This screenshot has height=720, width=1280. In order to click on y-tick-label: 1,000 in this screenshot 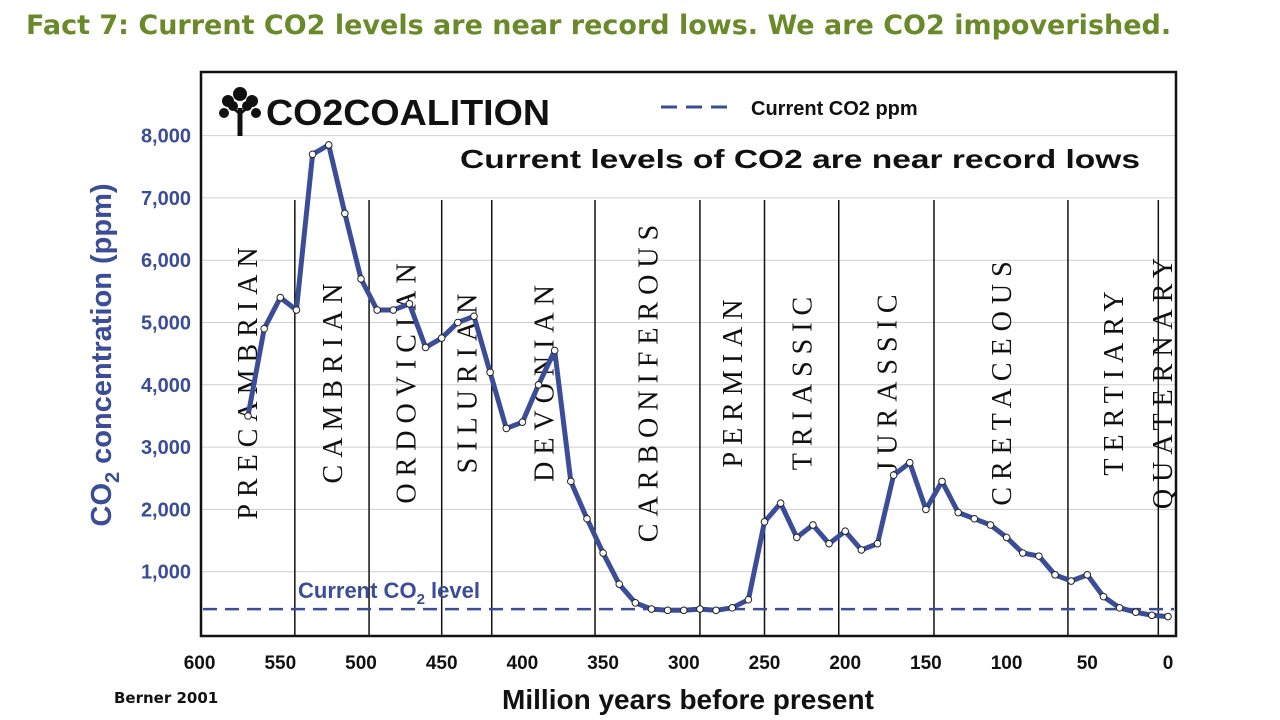, I will do `click(166, 573)`.